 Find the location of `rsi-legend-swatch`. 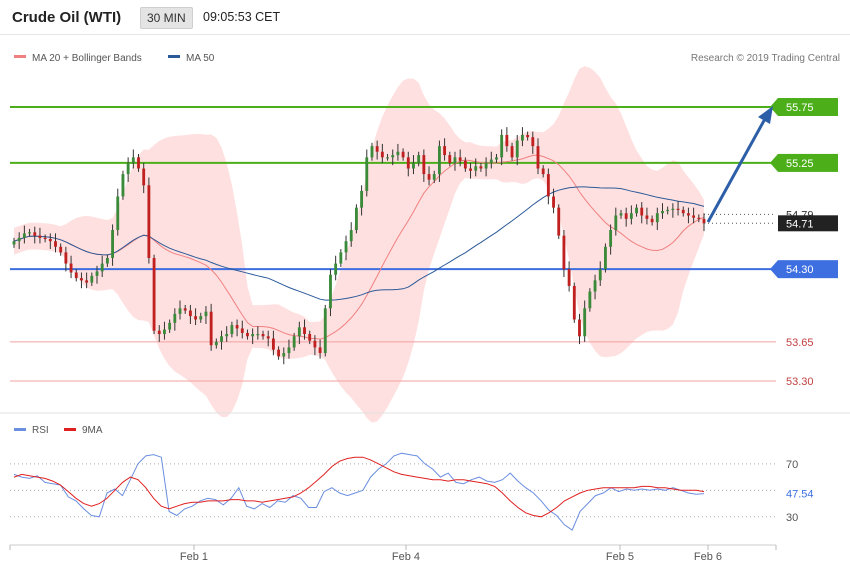

rsi-legend-swatch is located at coordinates (20, 429).